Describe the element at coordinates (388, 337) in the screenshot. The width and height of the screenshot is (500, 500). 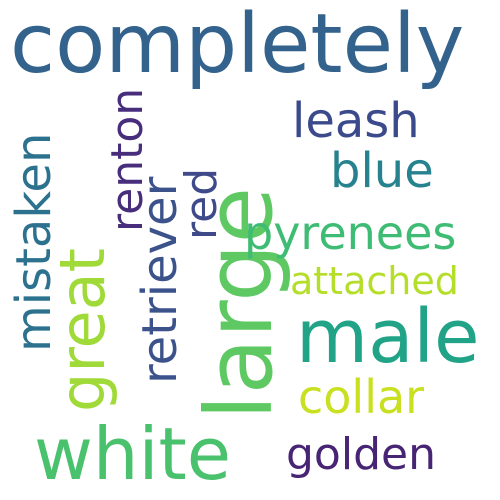
I see `word-male: male` at that location.